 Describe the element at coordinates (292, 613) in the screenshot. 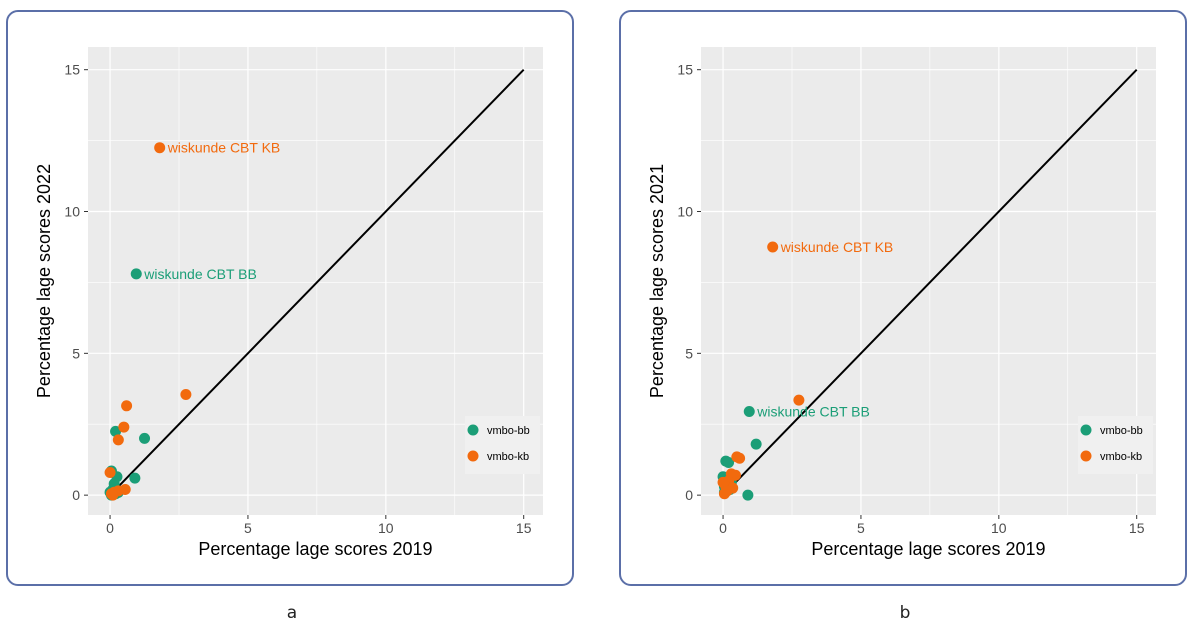

I see `panel-caption-a: a` at that location.